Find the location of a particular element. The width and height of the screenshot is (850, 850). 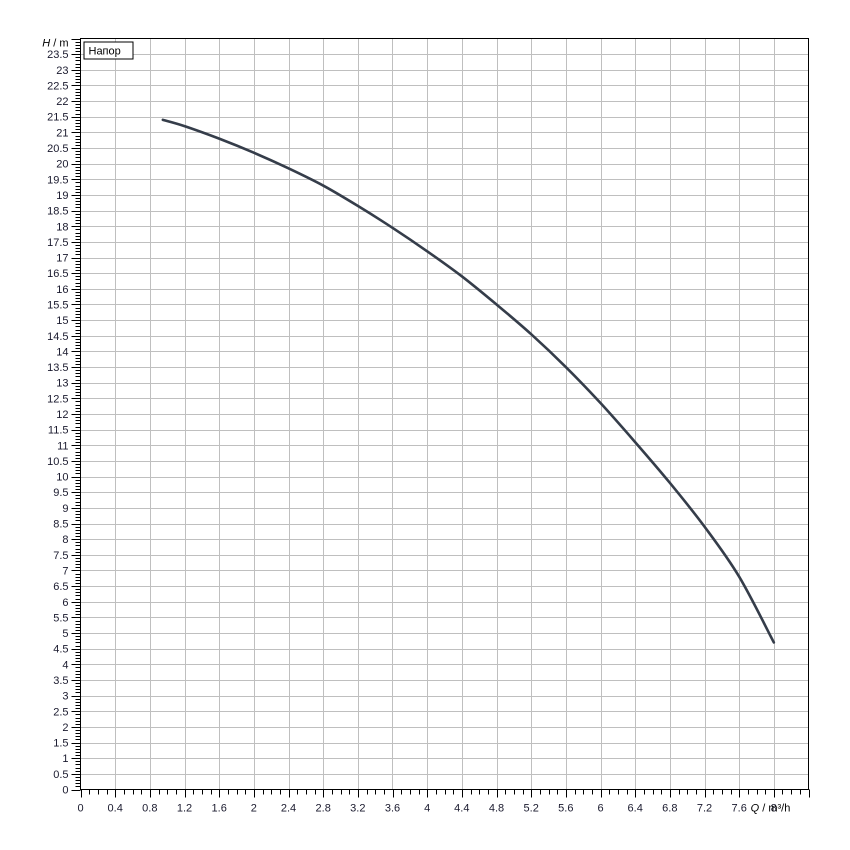

legend: Напор is located at coordinates (108, 50).